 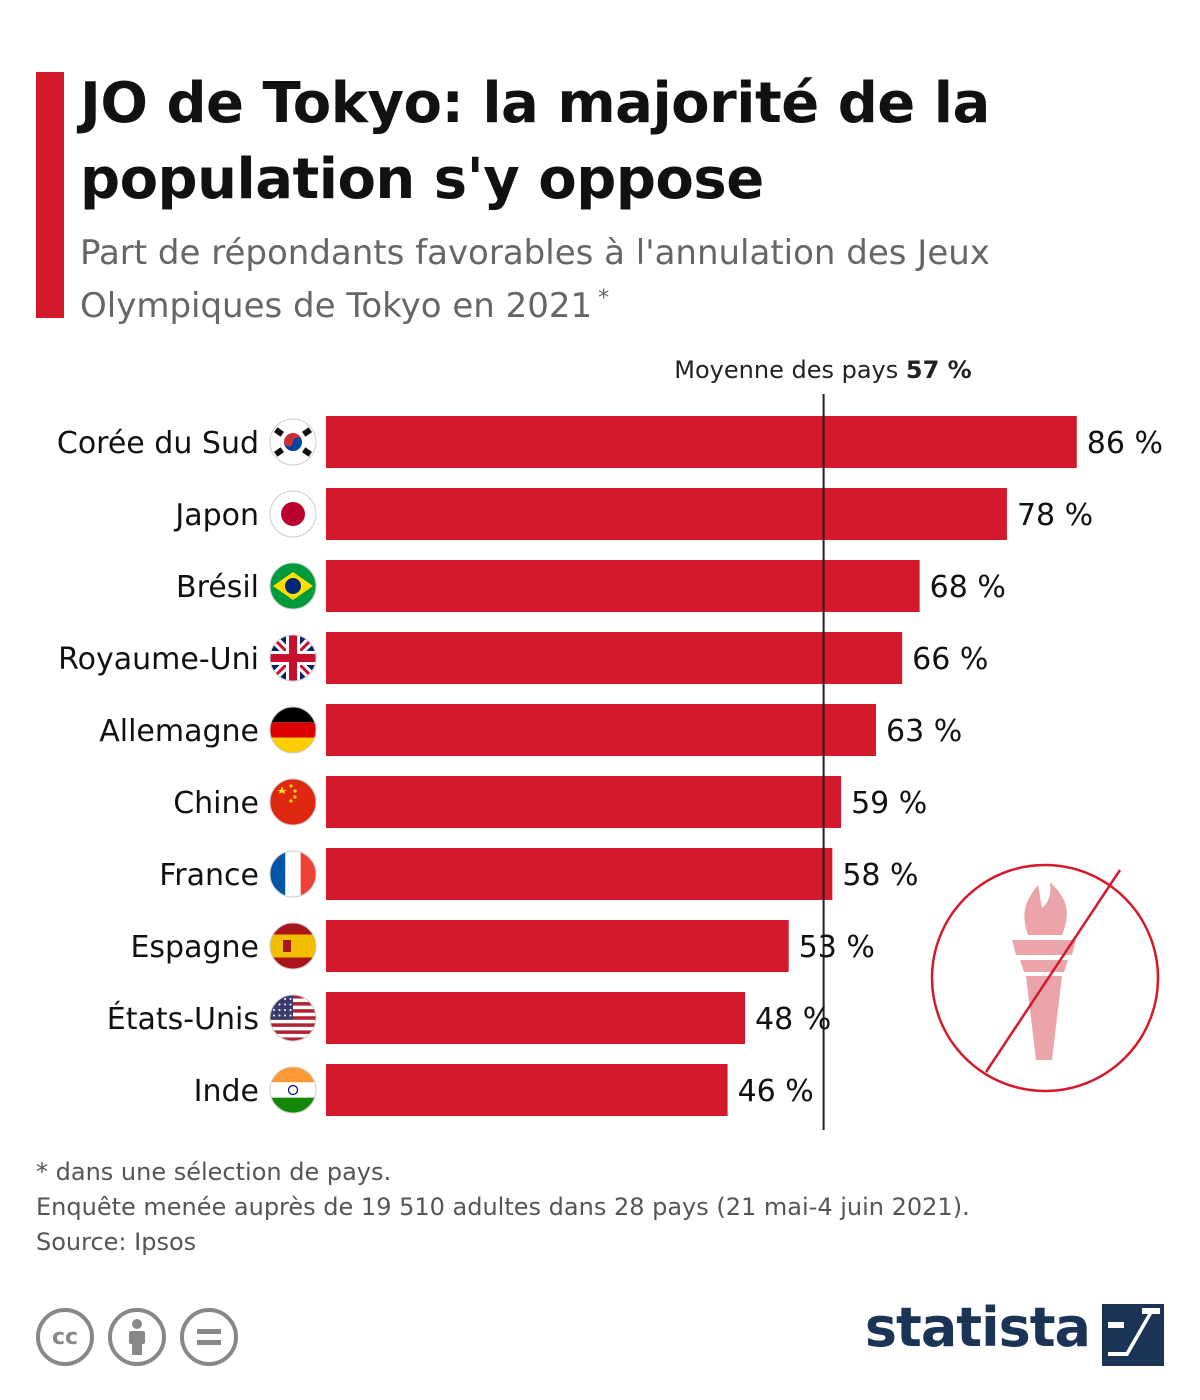 I want to click on germany-flag-icon, so click(x=293, y=730).